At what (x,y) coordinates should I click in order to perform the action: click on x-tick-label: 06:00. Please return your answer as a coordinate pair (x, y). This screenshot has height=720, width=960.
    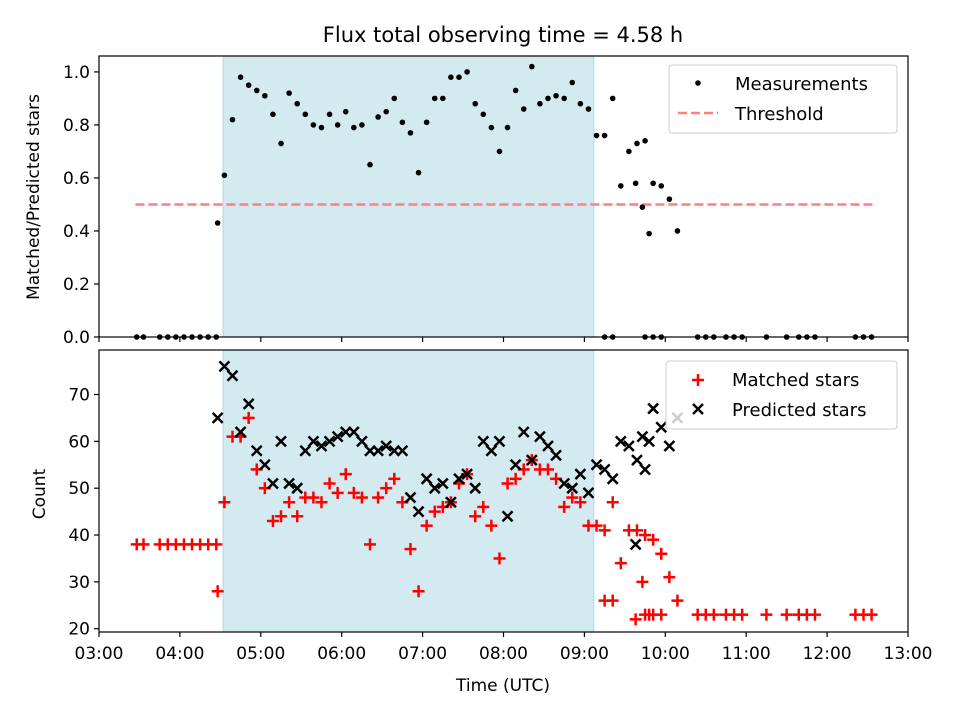
    Looking at the image, I should click on (341, 654).